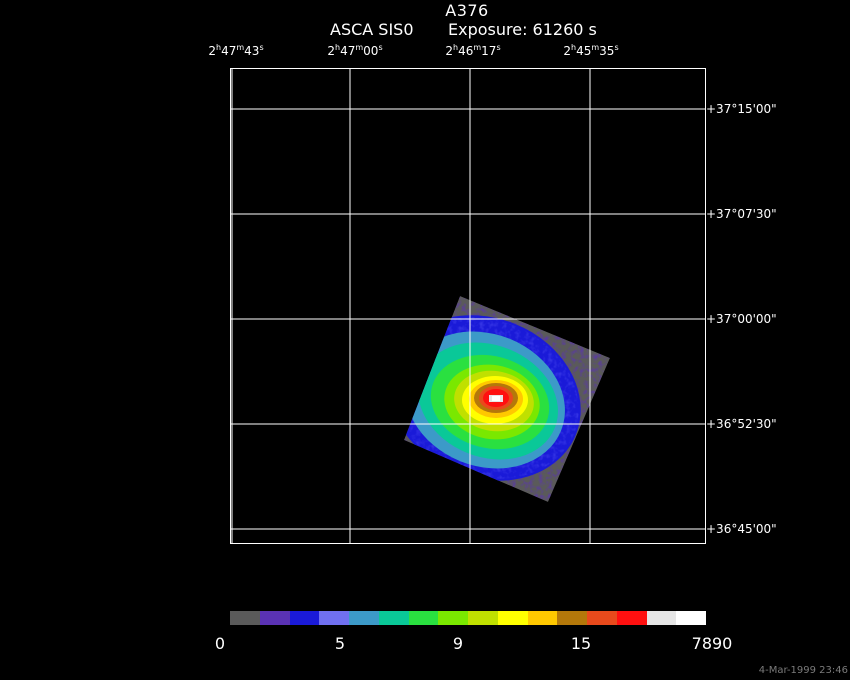 The height and width of the screenshot is (680, 850). I want to click on dec-label-2: +37°00'00", so click(741, 319).